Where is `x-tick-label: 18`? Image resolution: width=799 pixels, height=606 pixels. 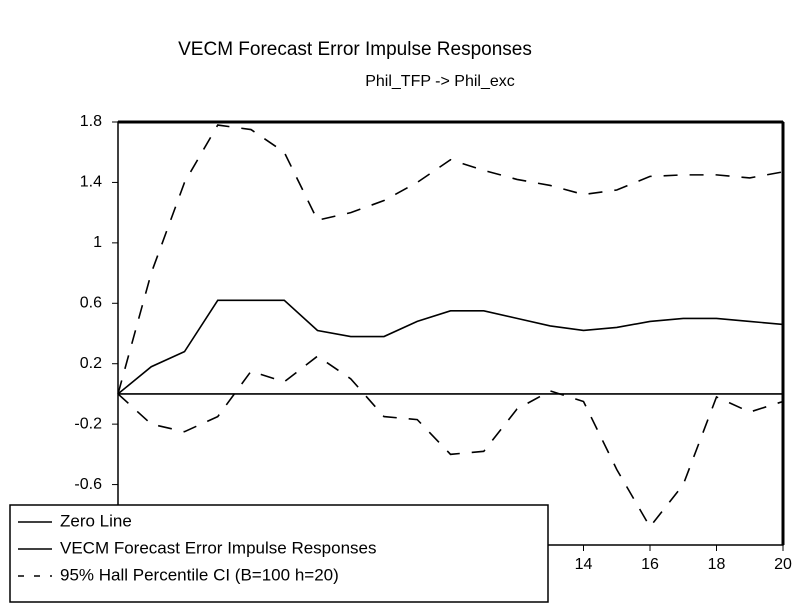 x-tick-label: 18 is located at coordinates (717, 564).